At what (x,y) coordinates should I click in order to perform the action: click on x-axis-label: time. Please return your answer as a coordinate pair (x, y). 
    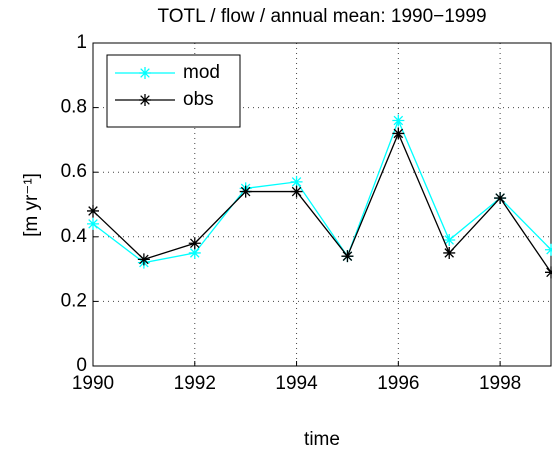
    Looking at the image, I should click on (322, 439).